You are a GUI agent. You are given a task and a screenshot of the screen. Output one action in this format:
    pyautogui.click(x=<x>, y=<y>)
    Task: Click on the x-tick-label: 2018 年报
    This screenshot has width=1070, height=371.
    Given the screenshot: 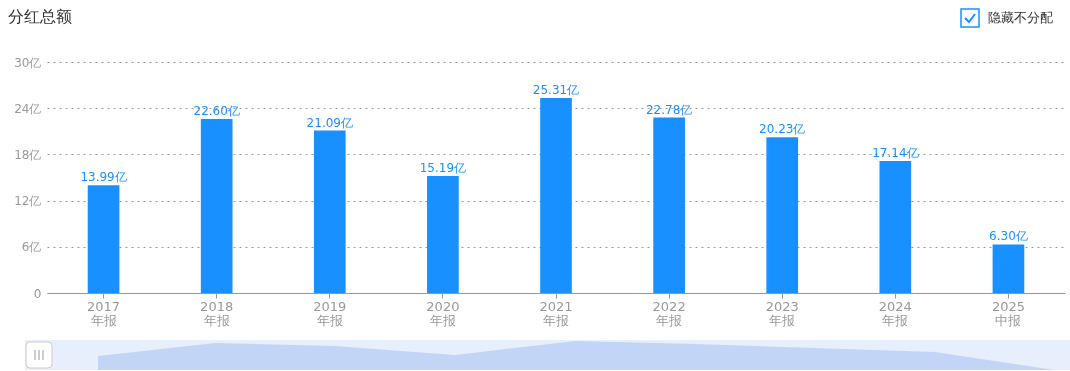 What is the action you would take?
    pyautogui.click(x=217, y=313)
    